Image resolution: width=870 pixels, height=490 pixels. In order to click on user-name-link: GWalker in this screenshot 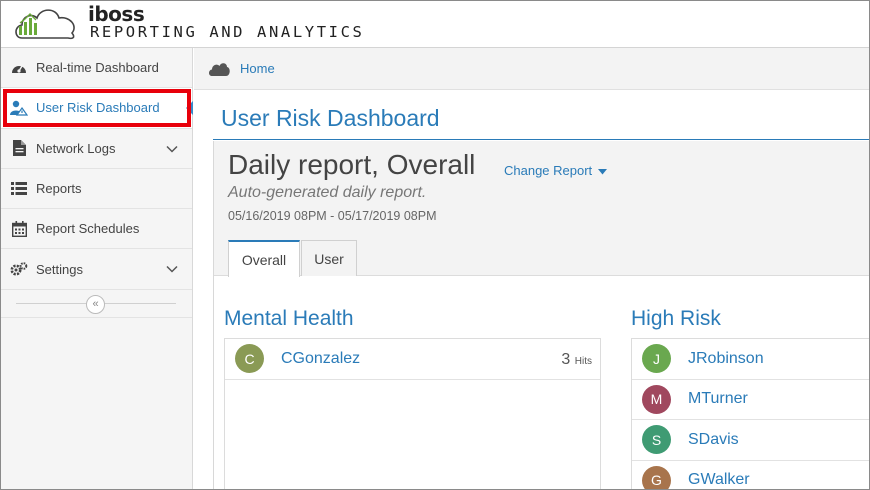, I will do `click(719, 480)`.